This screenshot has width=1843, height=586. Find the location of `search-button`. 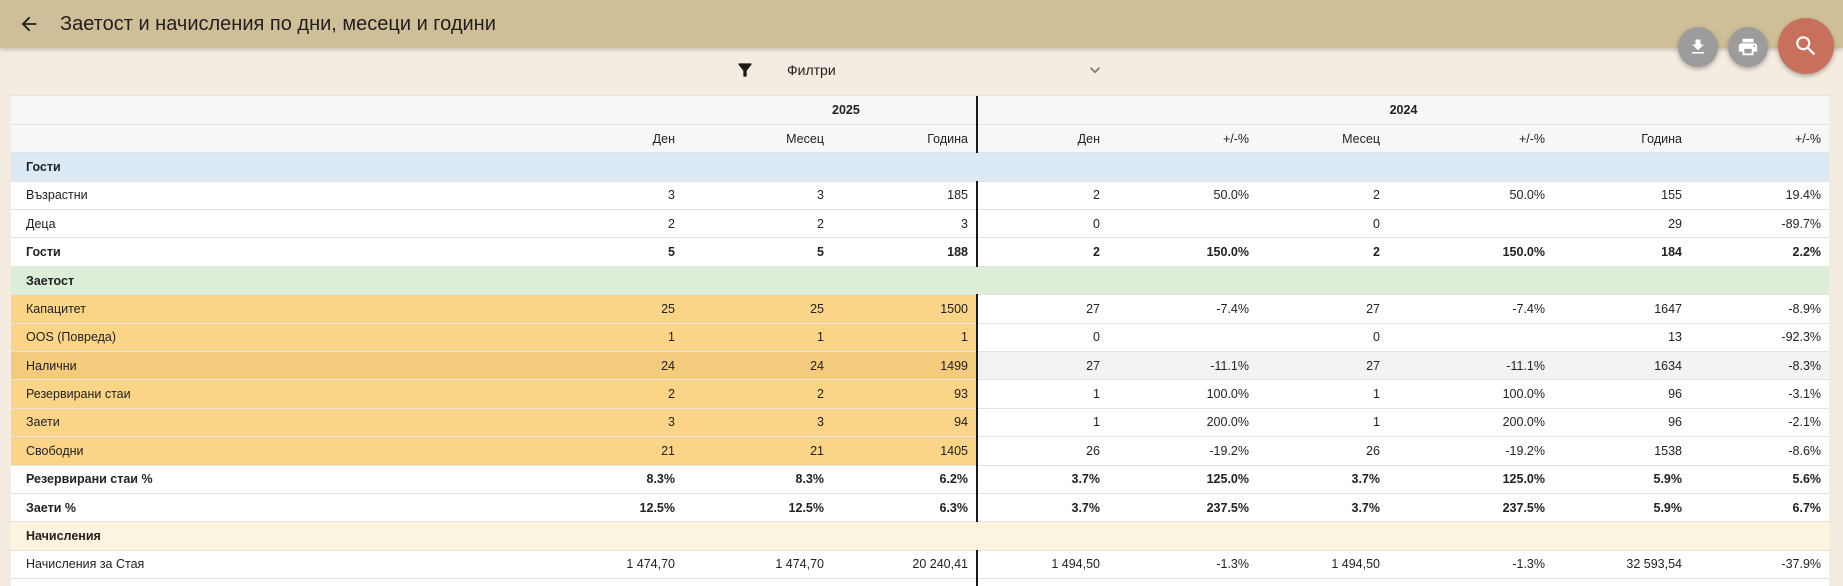

search-button is located at coordinates (1806, 46).